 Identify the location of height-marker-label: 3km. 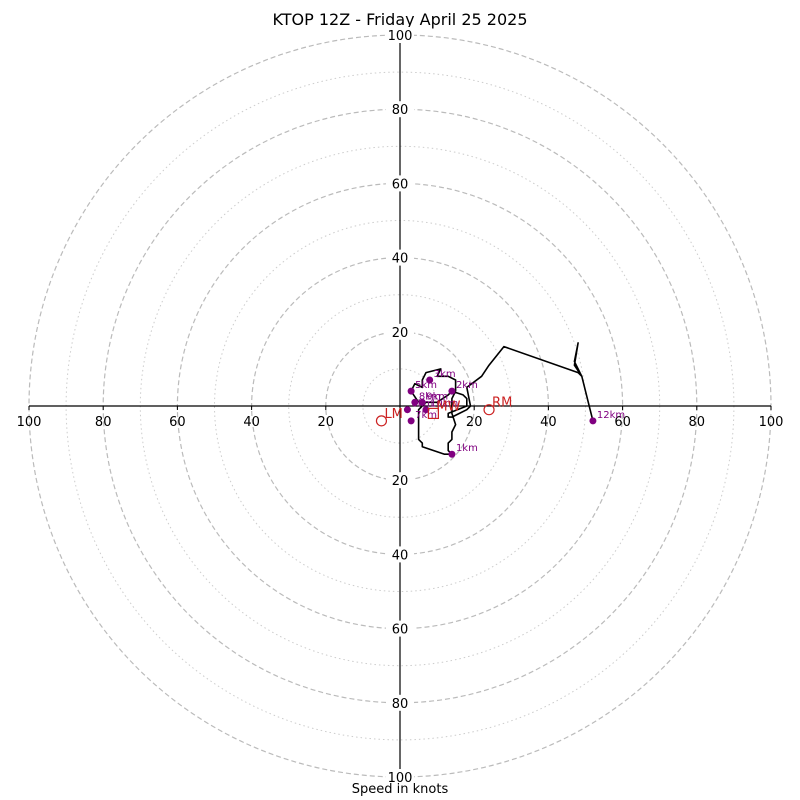
(445, 374).